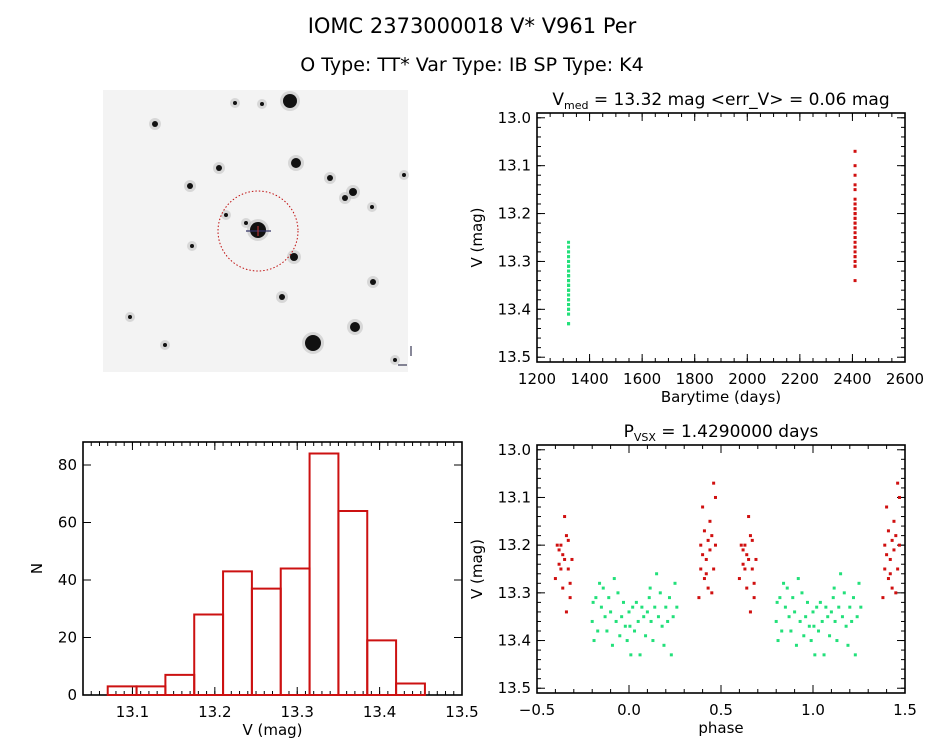 This screenshot has width=944, height=747. What do you see at coordinates (721, 710) in the screenshot?
I see `x-tick-label: 0.5` at bounding box center [721, 710].